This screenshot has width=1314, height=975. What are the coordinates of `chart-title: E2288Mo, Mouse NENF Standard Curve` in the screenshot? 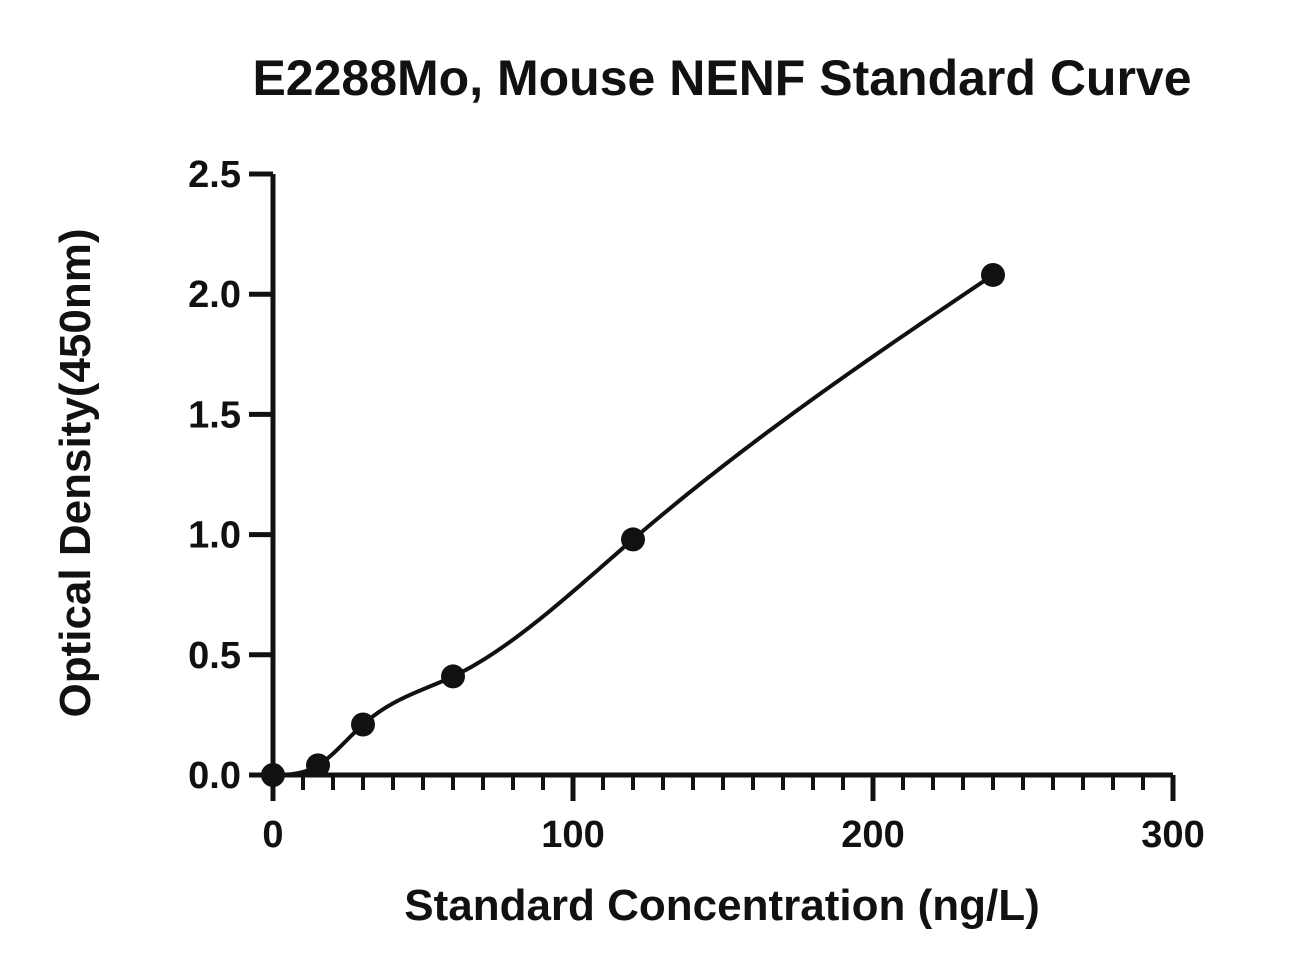 It's located at (721, 78).